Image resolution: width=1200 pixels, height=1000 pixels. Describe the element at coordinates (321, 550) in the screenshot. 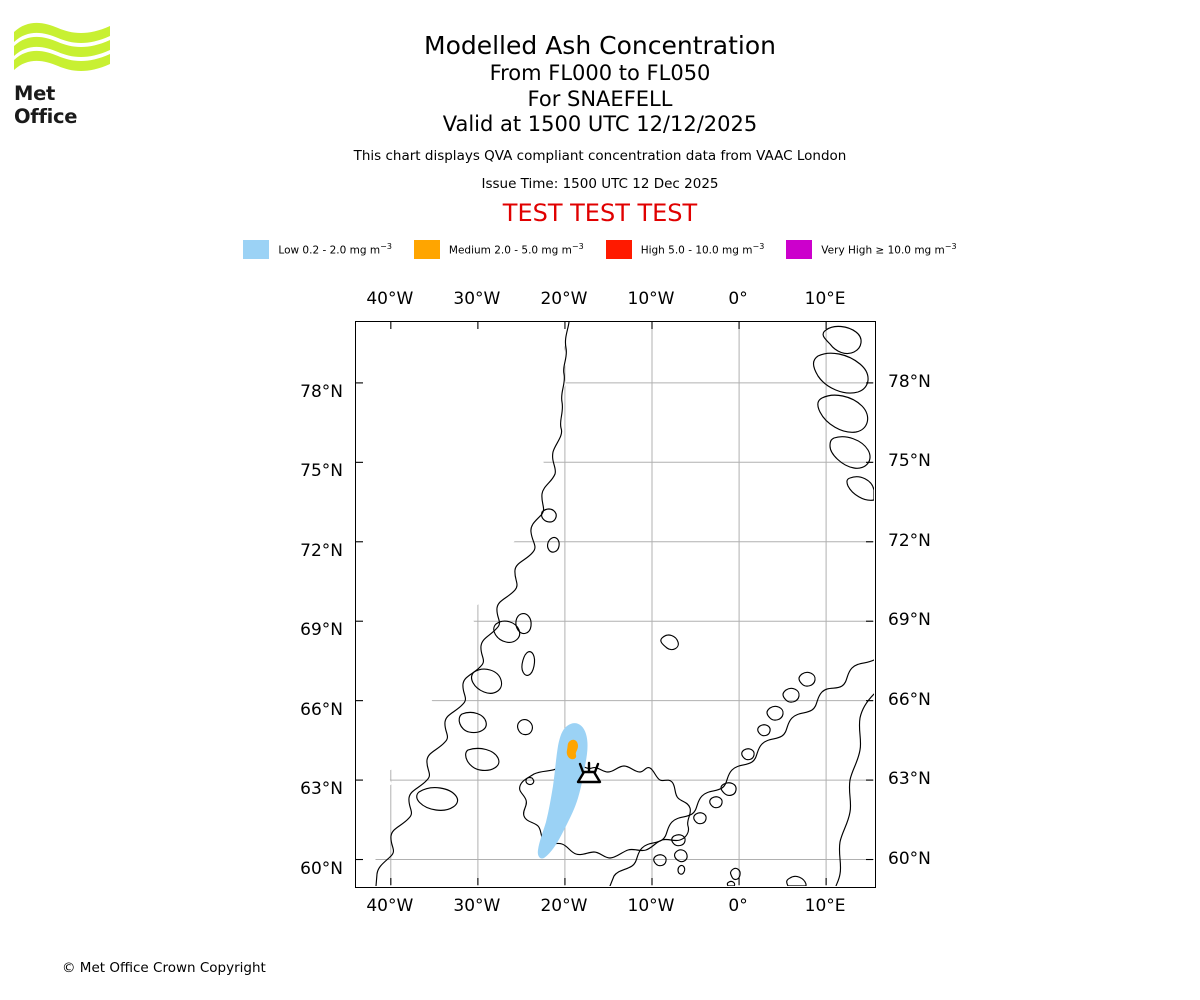

I see `lat-label-left-72°N: 72°N` at that location.